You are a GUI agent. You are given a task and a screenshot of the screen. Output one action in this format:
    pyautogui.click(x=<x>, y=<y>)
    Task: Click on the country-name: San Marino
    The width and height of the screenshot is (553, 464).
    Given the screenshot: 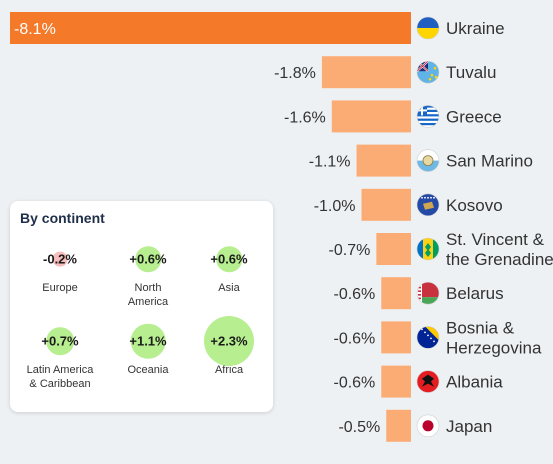 What is the action you would take?
    pyautogui.click(x=489, y=161)
    